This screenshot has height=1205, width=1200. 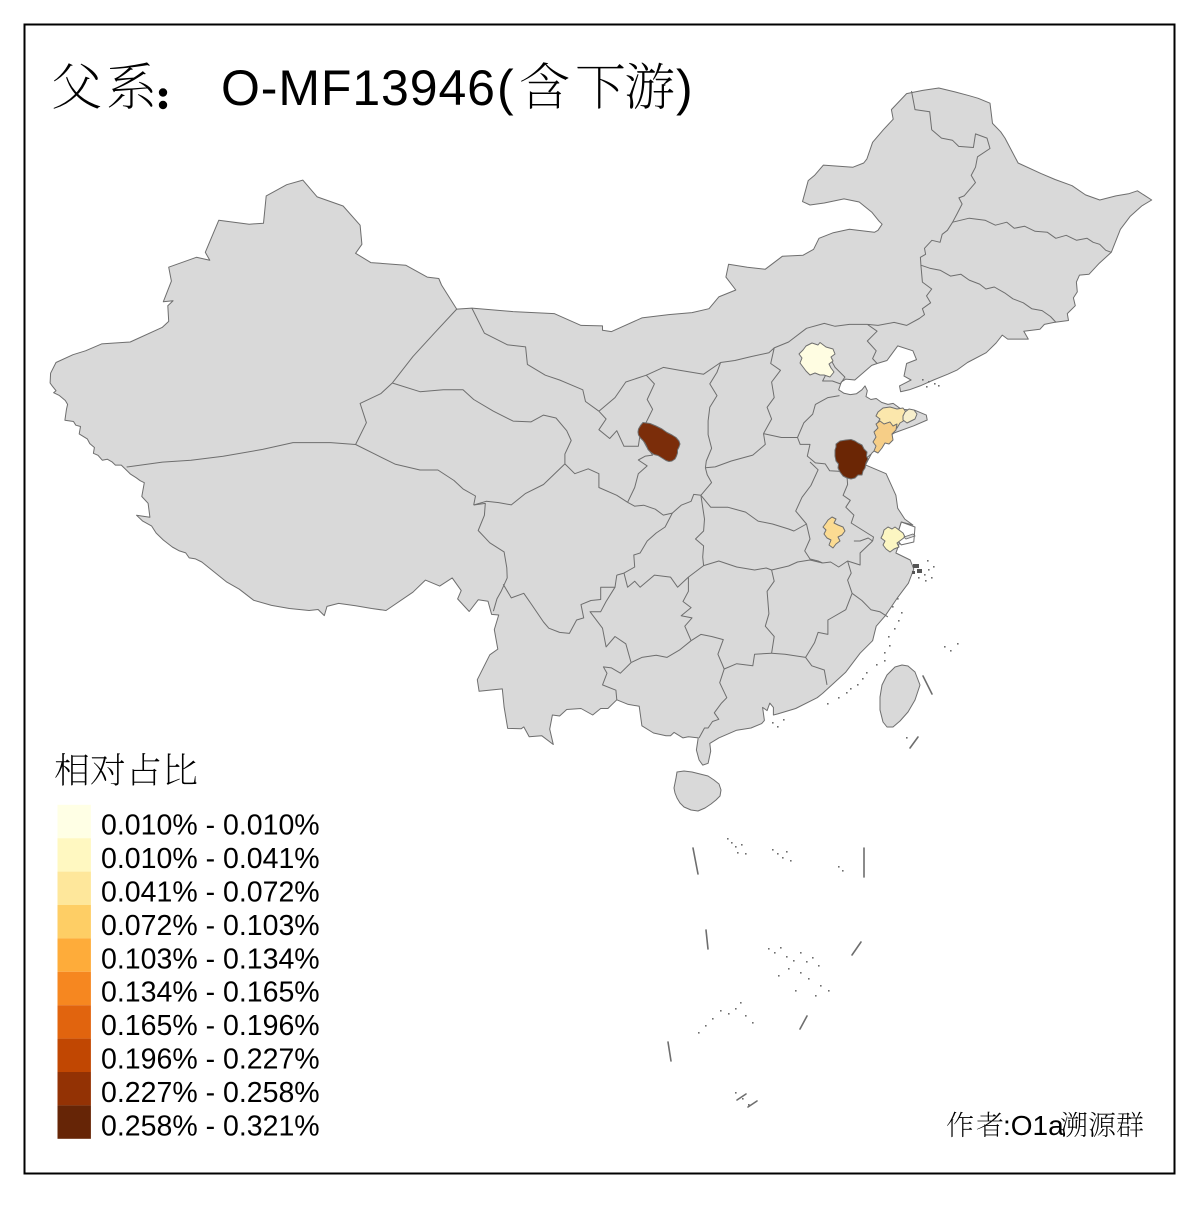 I want to click on svg-text: 0.103% - 0.134%, so click(x=210, y=959).